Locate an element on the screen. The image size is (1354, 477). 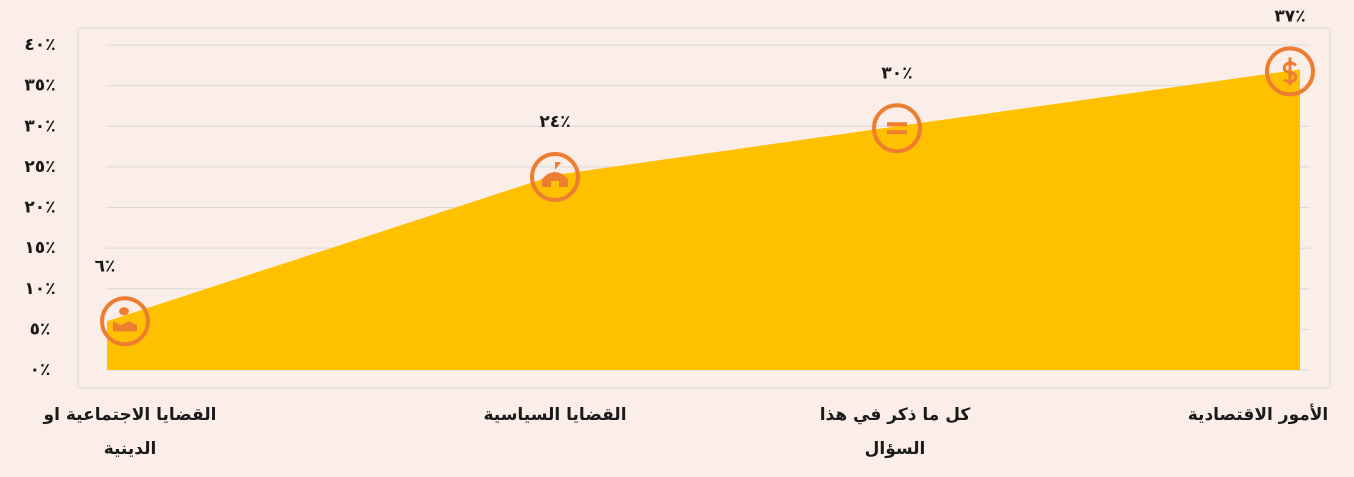
y-tick-label: ٪٣٠ is located at coordinates (39, 126).